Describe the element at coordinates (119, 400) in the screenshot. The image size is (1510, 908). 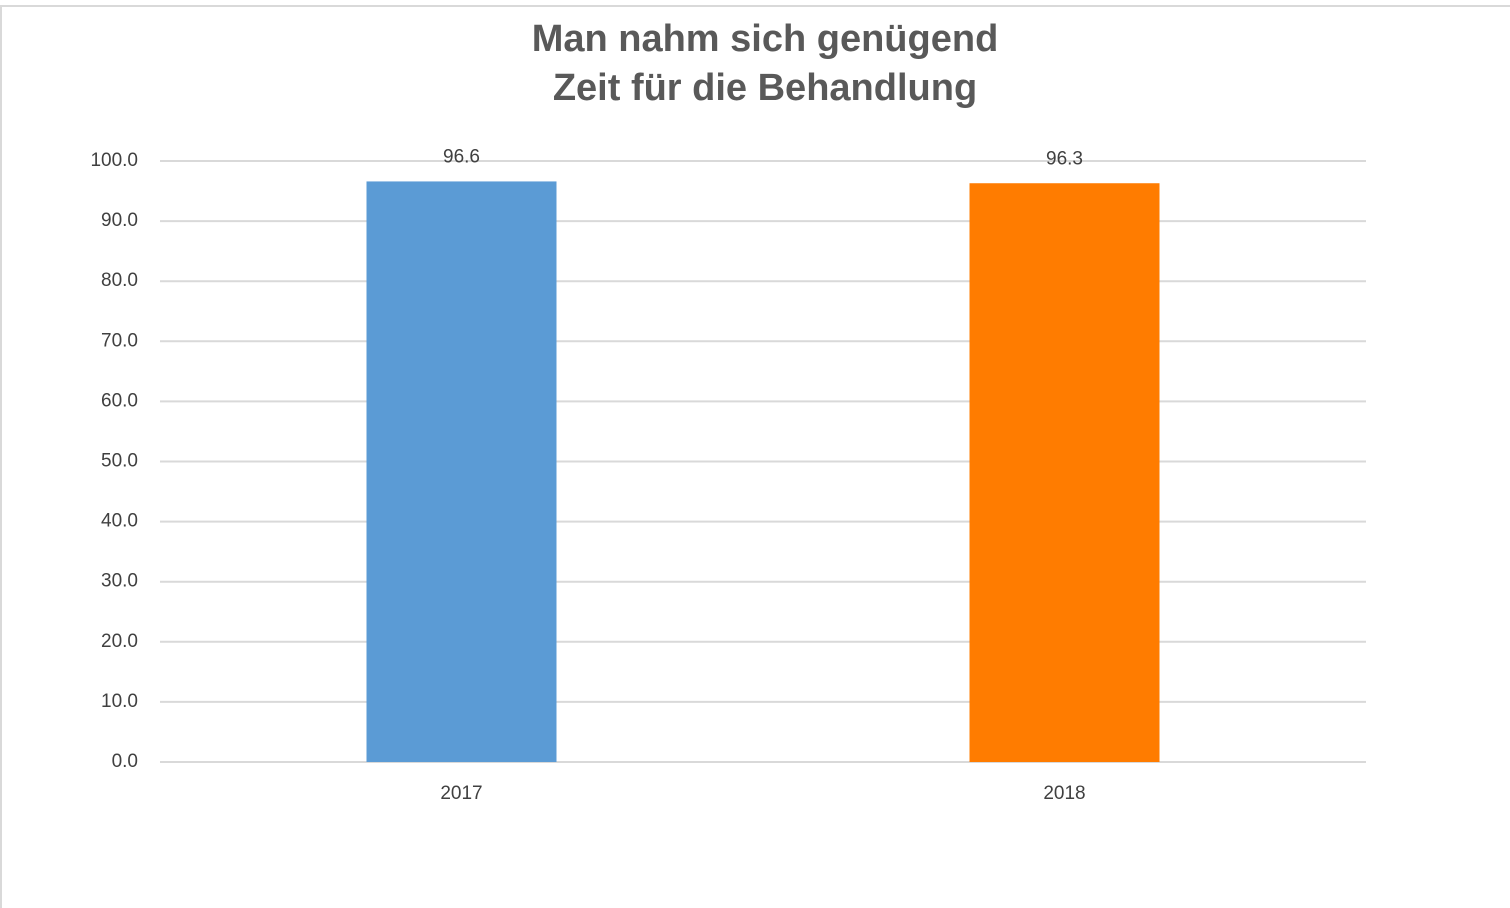
I see `y-tick-label: 60.0` at that location.